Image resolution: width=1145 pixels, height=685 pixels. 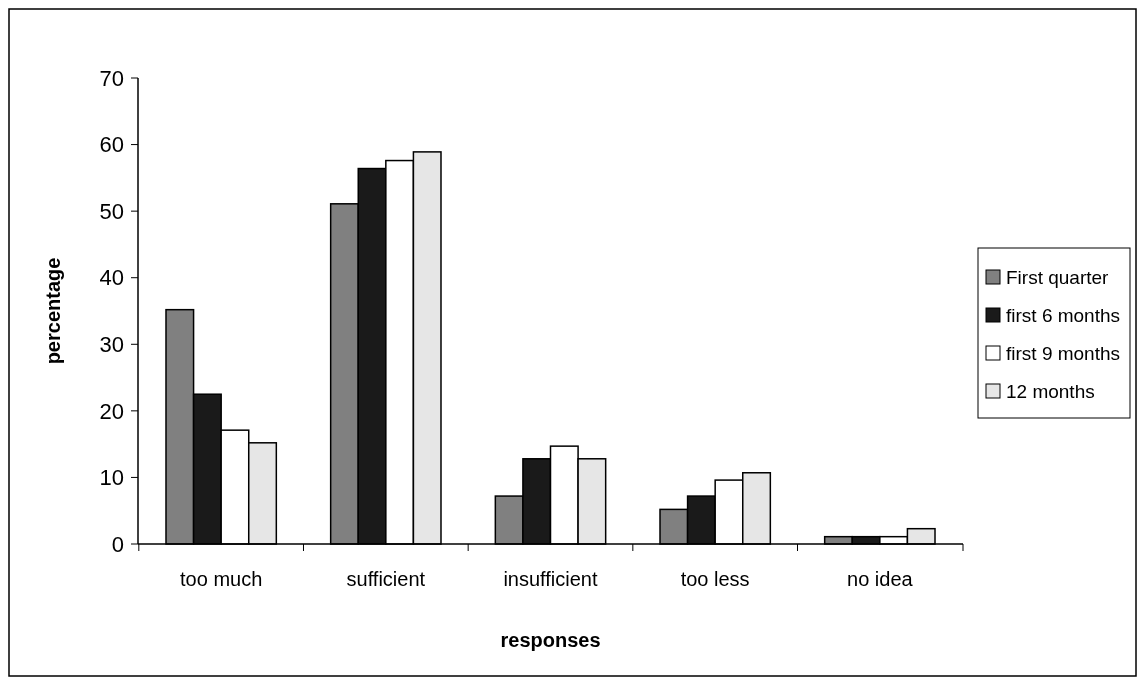 What do you see at coordinates (111, 211) in the screenshot?
I see `y-tick-label: 50` at bounding box center [111, 211].